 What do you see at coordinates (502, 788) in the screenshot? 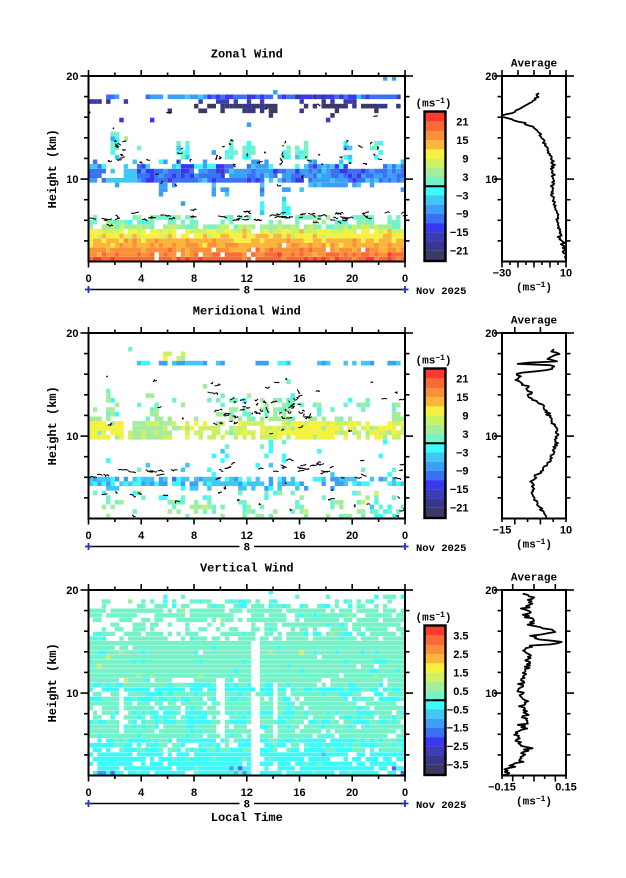
I see `svg-text: −0.15` at bounding box center [502, 788].